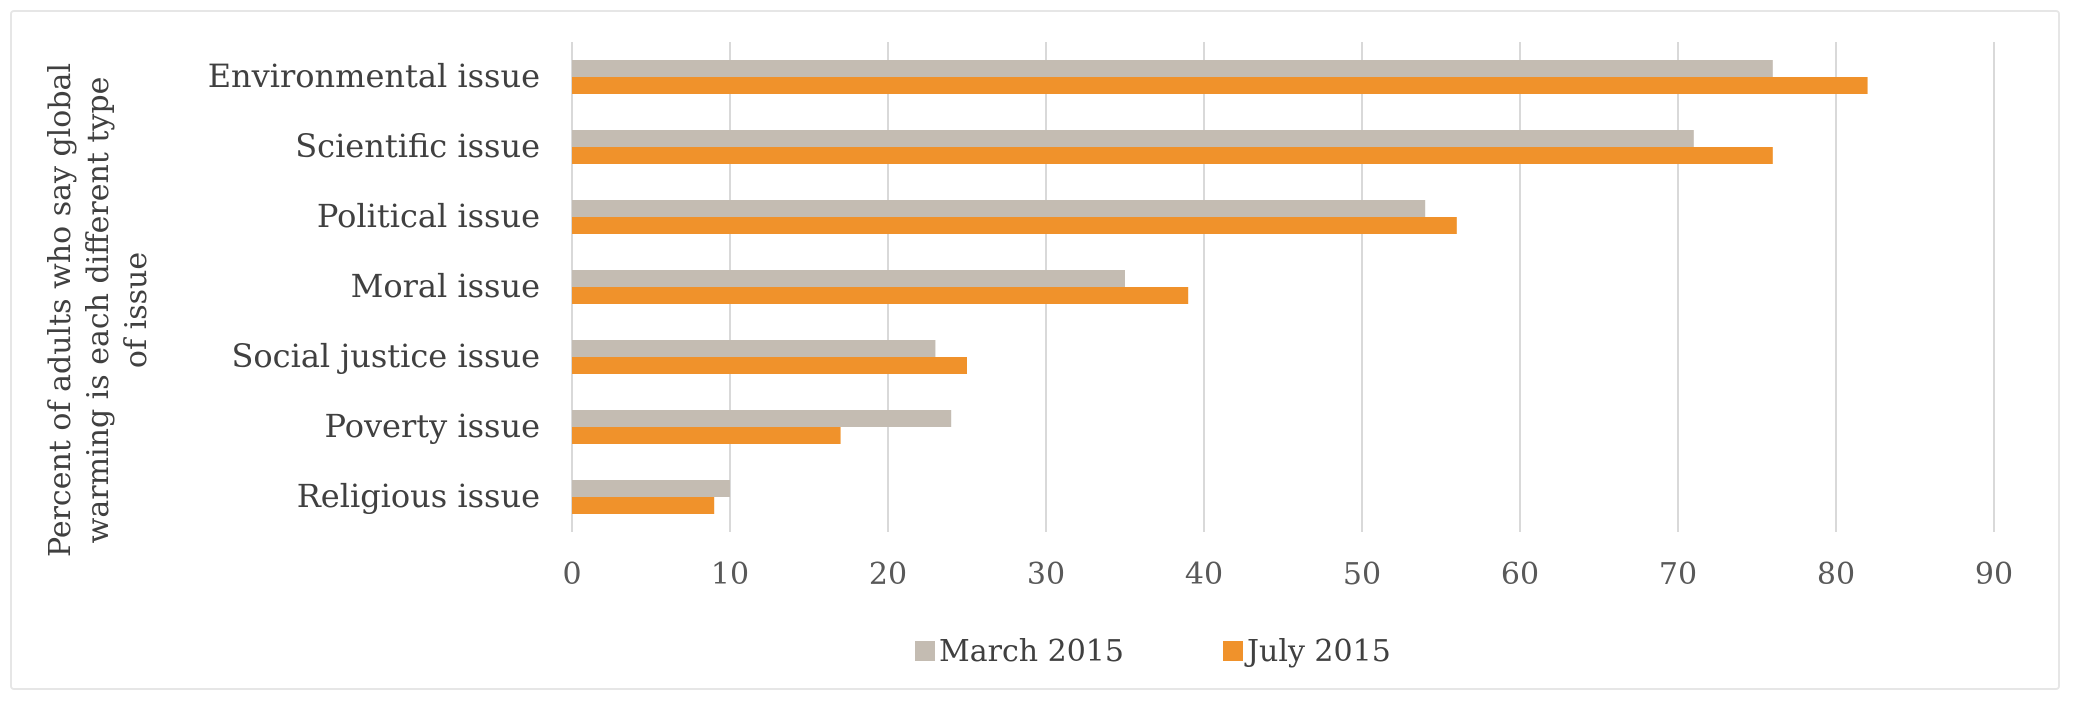 The height and width of the screenshot is (710, 2075). What do you see at coordinates (136, 310) in the screenshot?
I see `y-axis-title-line-3: of issue` at bounding box center [136, 310].